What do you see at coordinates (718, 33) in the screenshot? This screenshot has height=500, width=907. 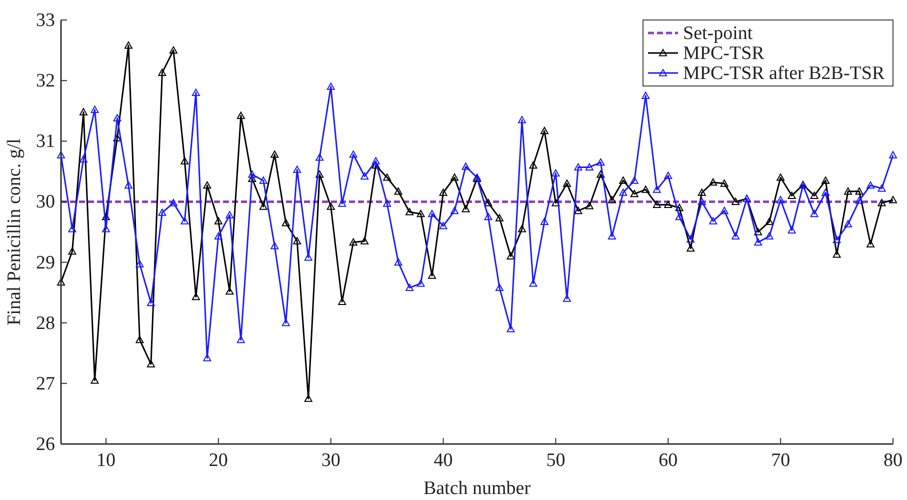 I see `legend-label: Set-point` at bounding box center [718, 33].